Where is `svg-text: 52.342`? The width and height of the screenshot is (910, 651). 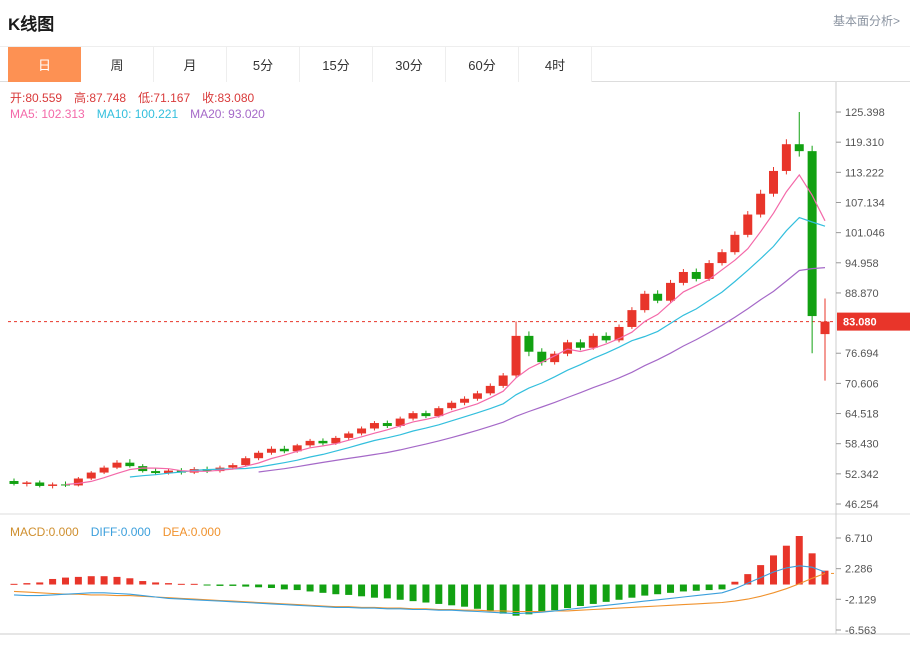
svg-text: 52.342 is located at coordinates (862, 475).